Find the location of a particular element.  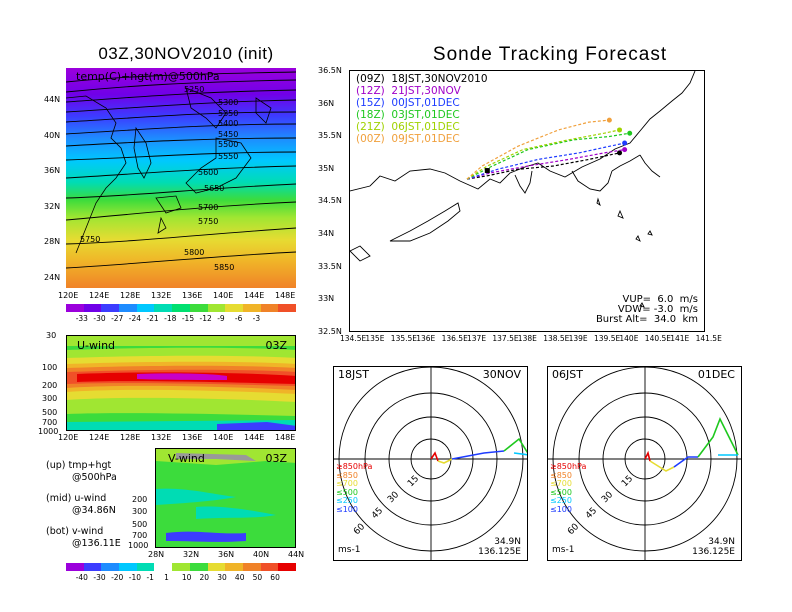

colorbar-label: -27 is located at coordinates (117, 318).